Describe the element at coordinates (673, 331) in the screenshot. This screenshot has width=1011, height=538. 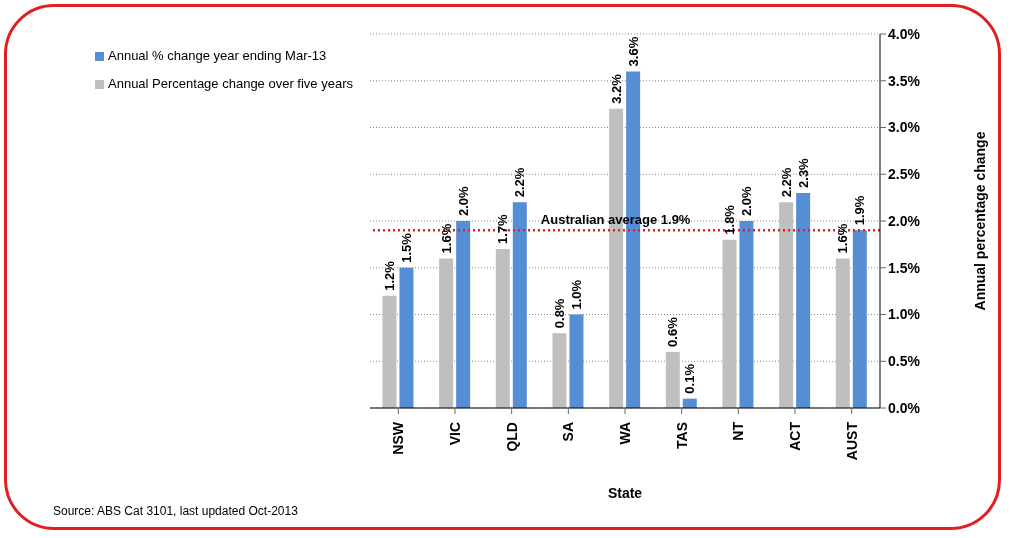
I see `data-label: 0.6%` at that location.